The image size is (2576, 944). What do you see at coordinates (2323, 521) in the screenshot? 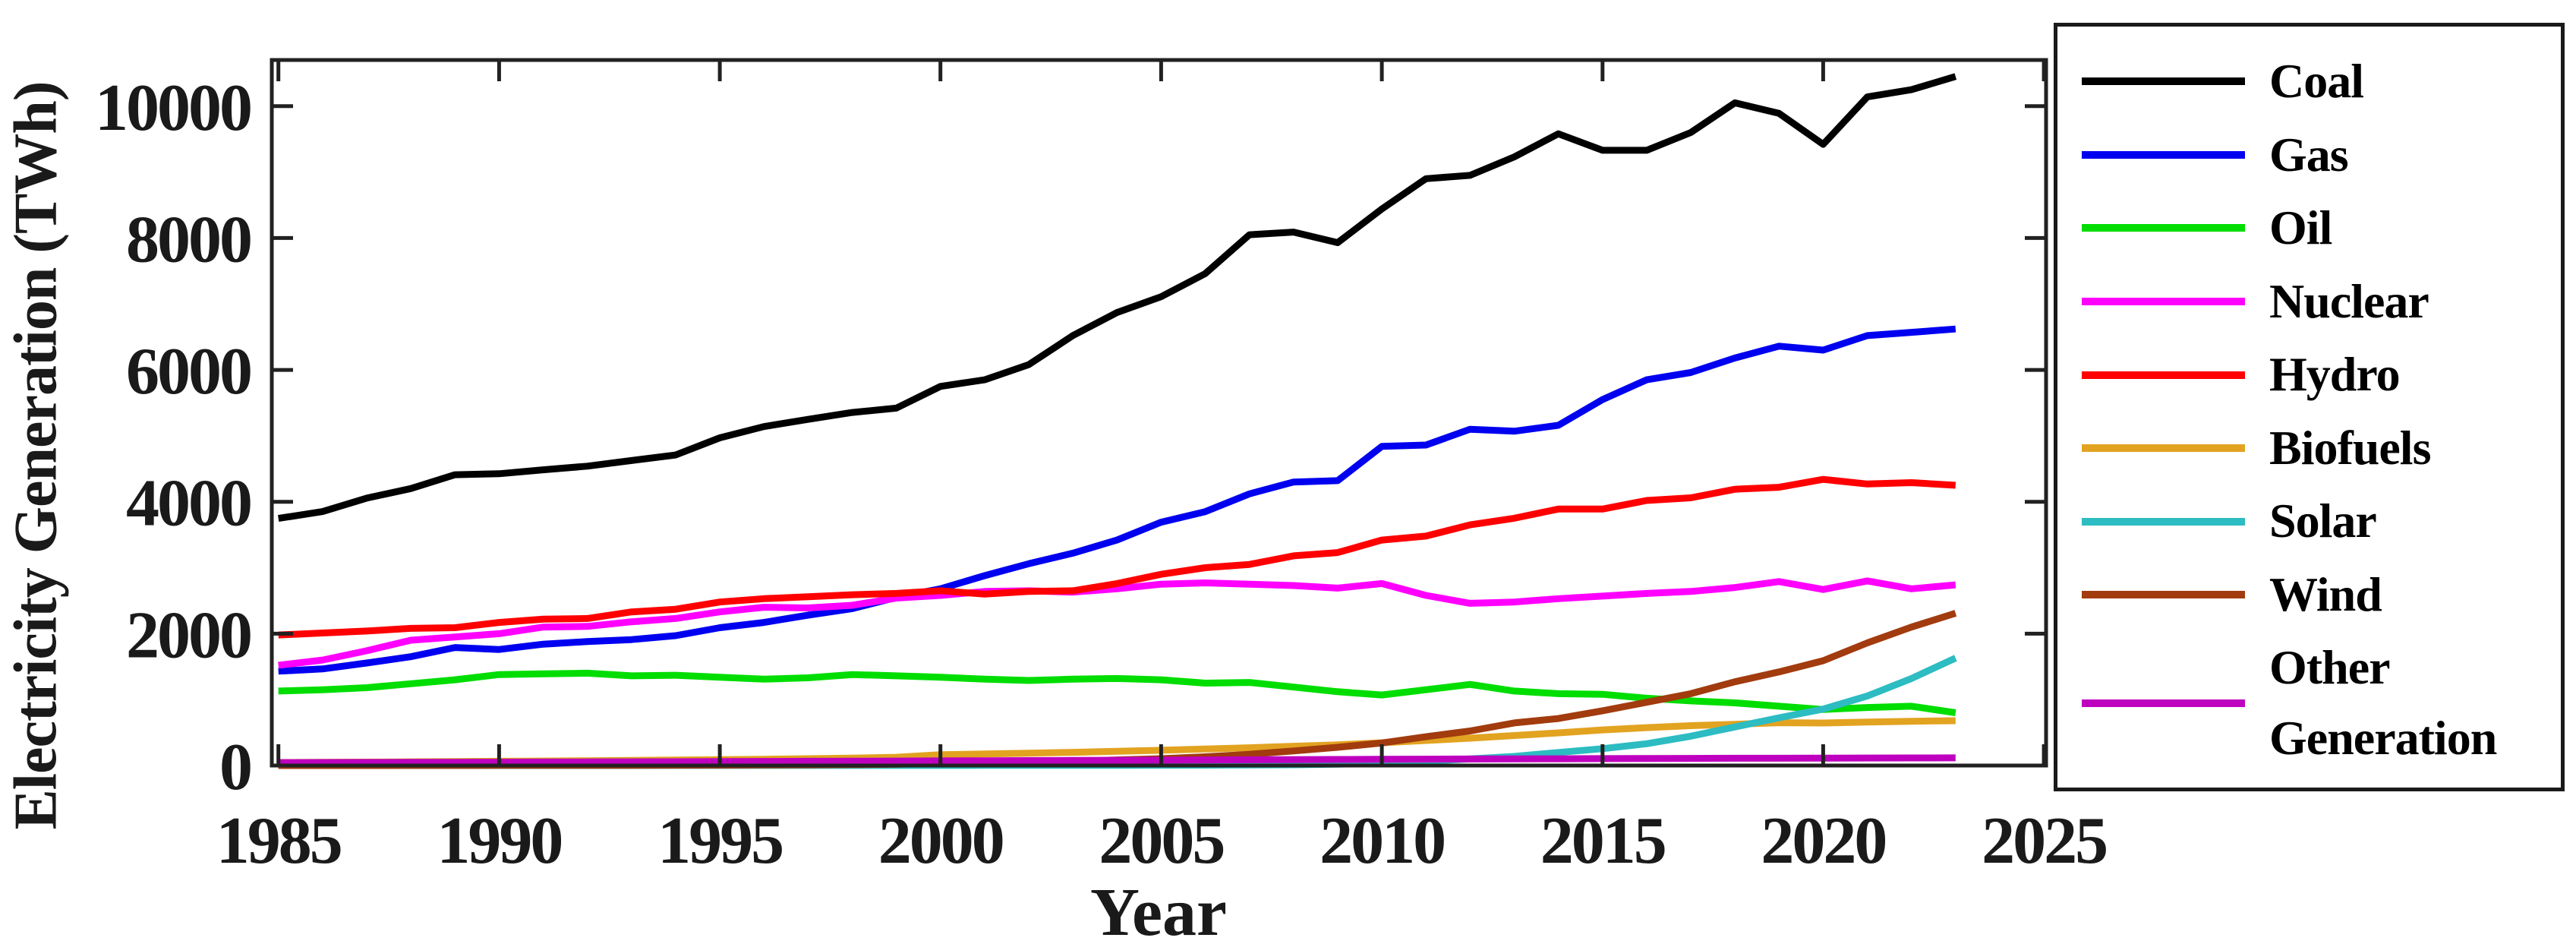
I see `legend-label-solar: Solar` at bounding box center [2323, 521].